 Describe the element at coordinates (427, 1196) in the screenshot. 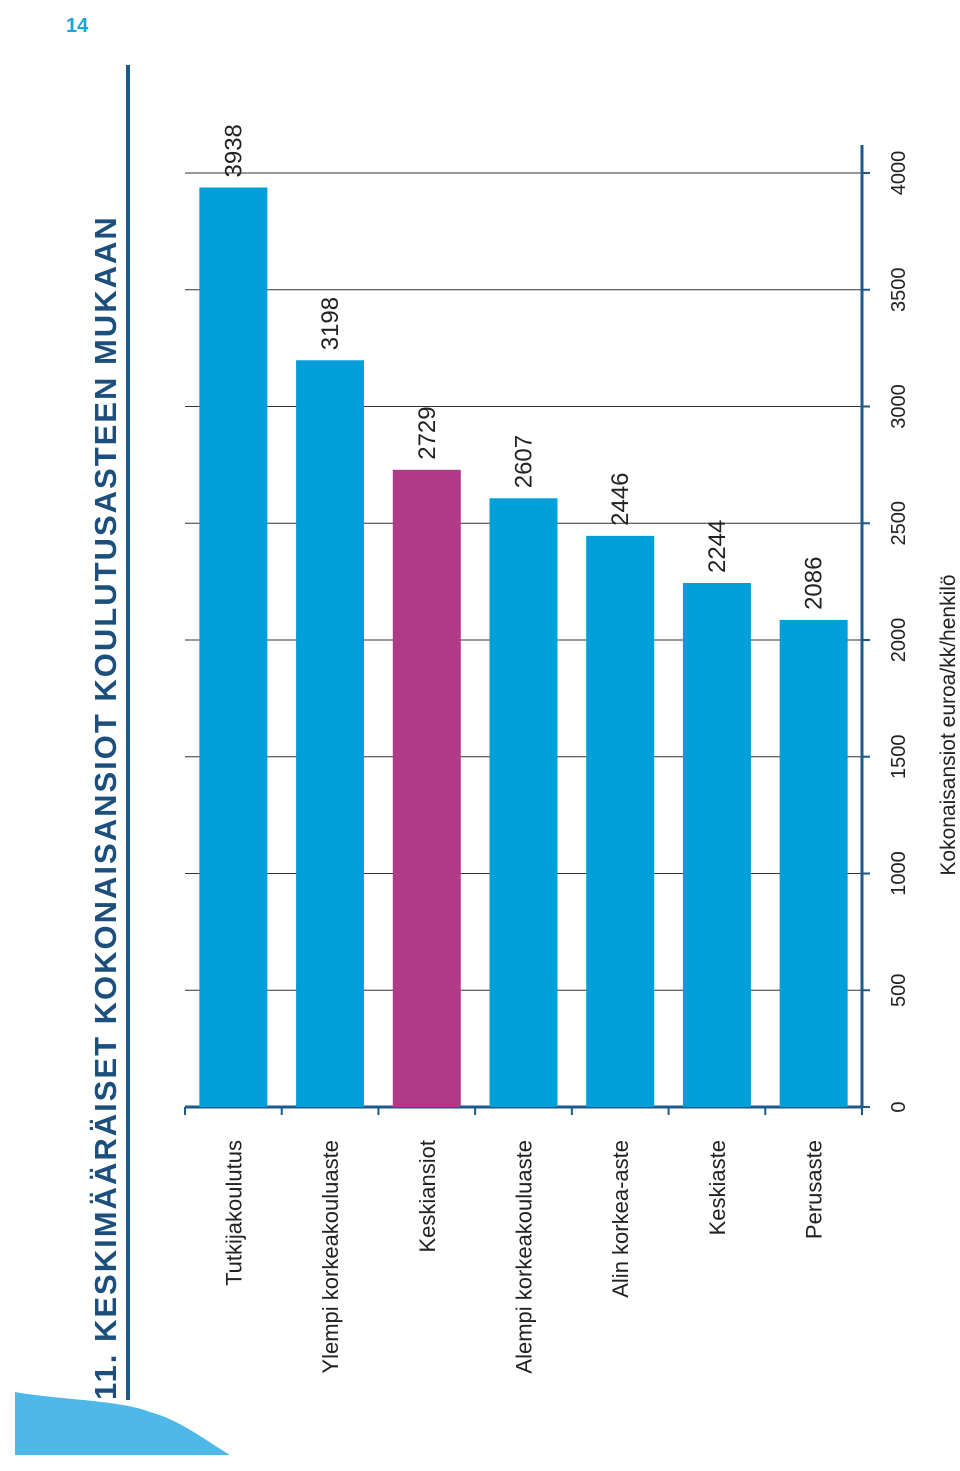

I see `category-label: Keskiansiot` at that location.